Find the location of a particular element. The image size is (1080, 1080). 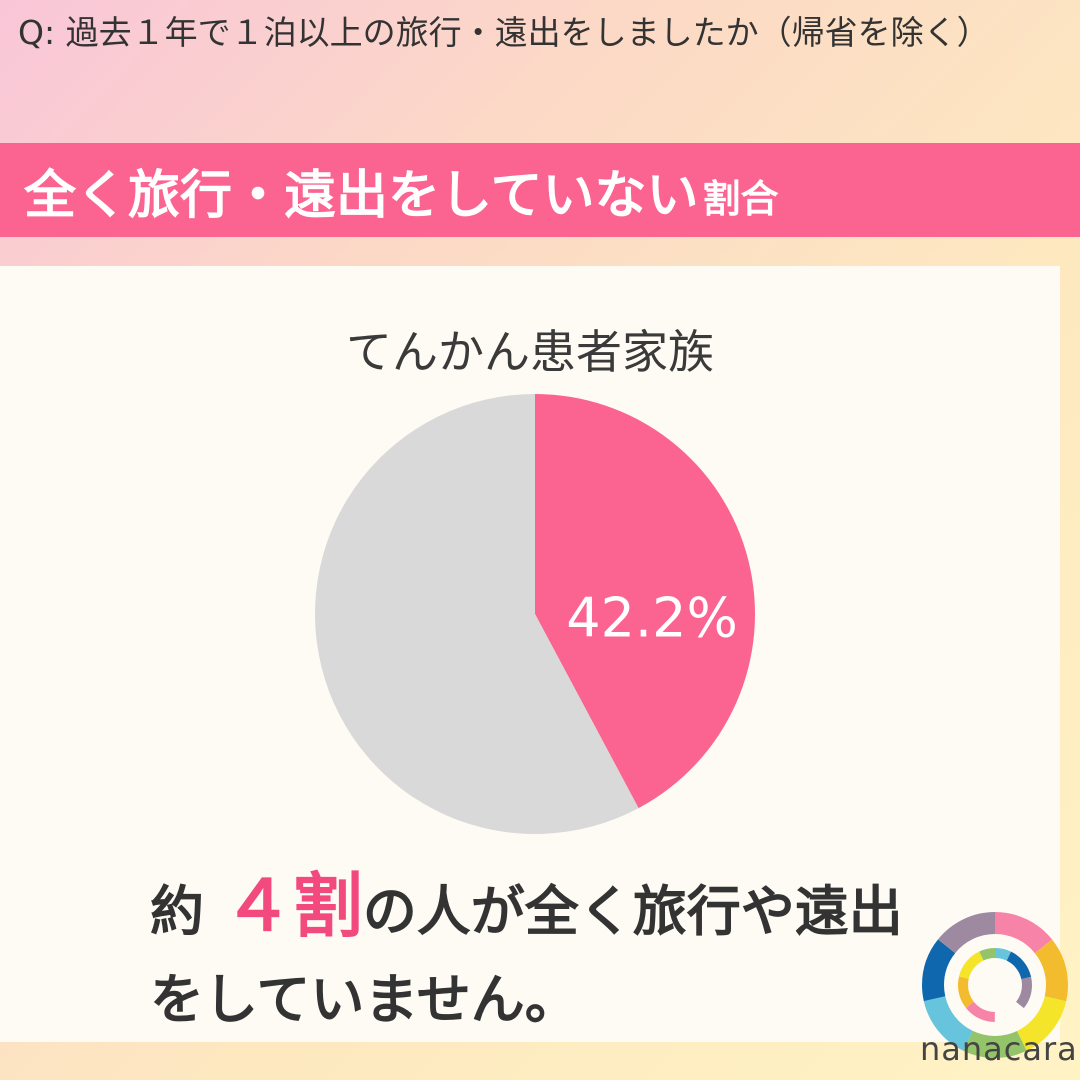

nanacara-logo is located at coordinates (995, 985).